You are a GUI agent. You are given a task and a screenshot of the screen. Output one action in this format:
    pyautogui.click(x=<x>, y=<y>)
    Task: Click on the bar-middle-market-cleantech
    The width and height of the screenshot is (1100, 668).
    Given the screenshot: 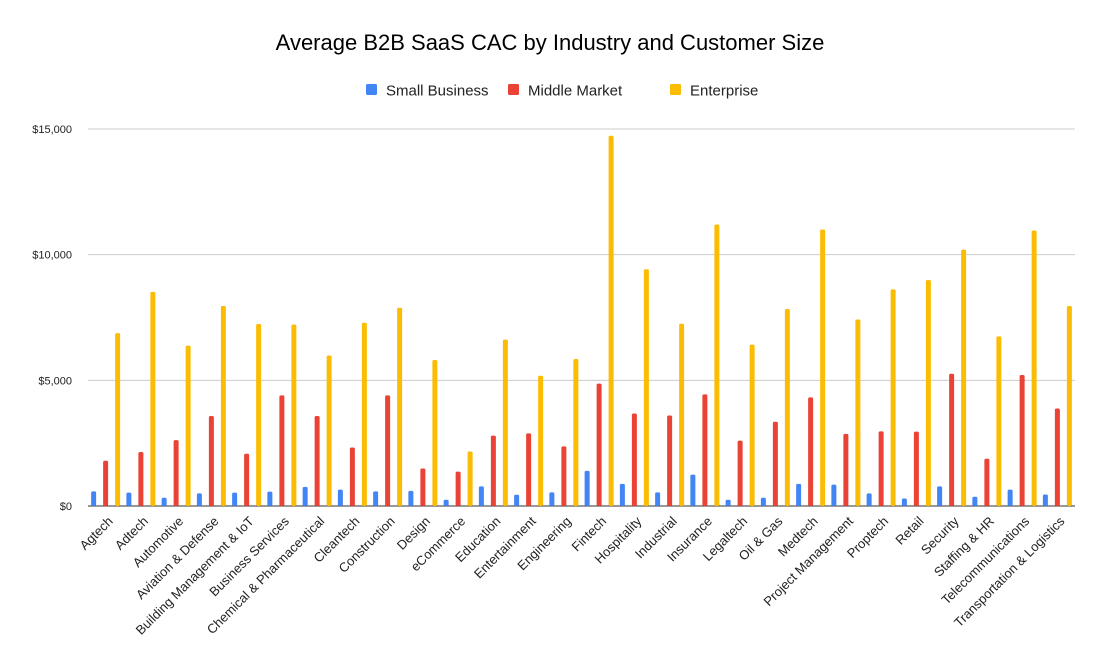 What is the action you would take?
    pyautogui.click(x=352, y=476)
    